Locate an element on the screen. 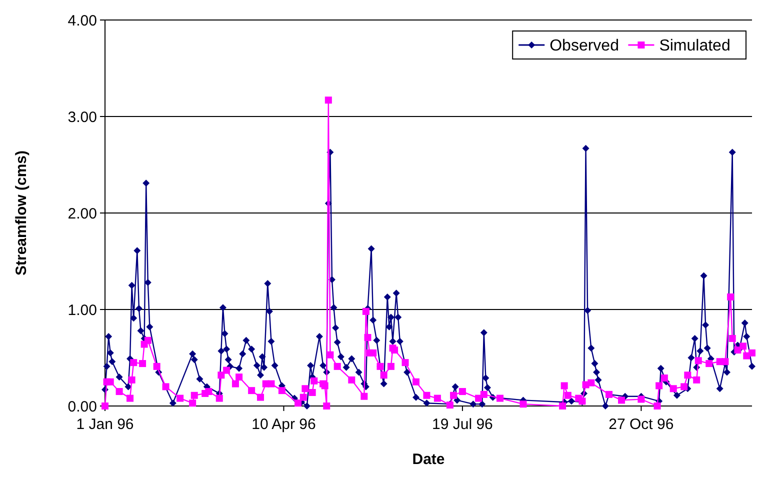 The image size is (758, 480). y-tick-label: 4.00 is located at coordinates (82, 21).